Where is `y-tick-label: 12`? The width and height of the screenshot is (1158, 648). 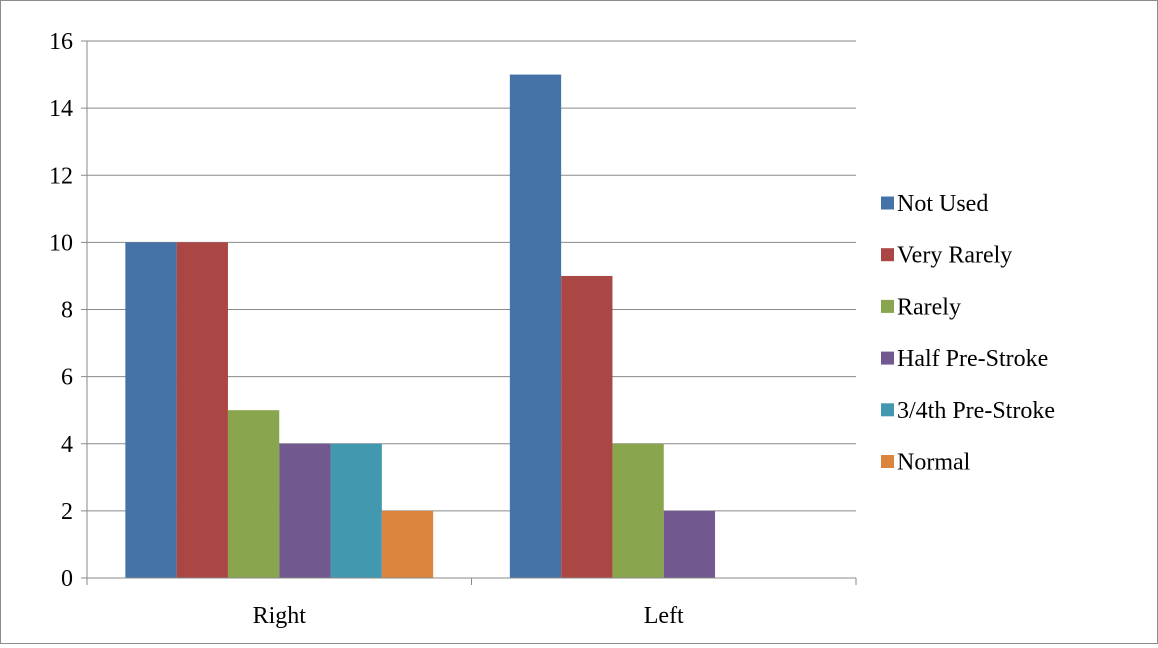 y-tick-label: 12 is located at coordinates (61, 176).